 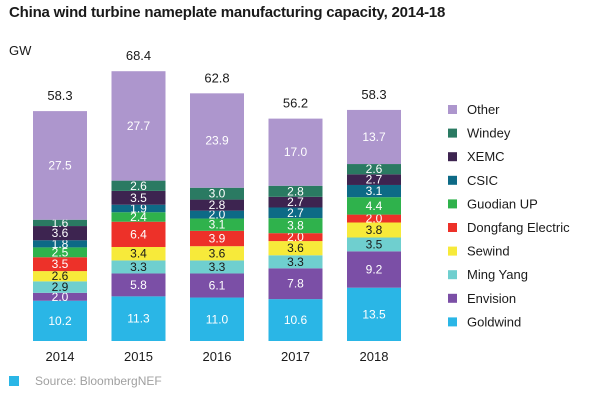 What do you see at coordinates (217, 253) in the screenshot?
I see `bar-segment-sewind-2016` at bounding box center [217, 253].